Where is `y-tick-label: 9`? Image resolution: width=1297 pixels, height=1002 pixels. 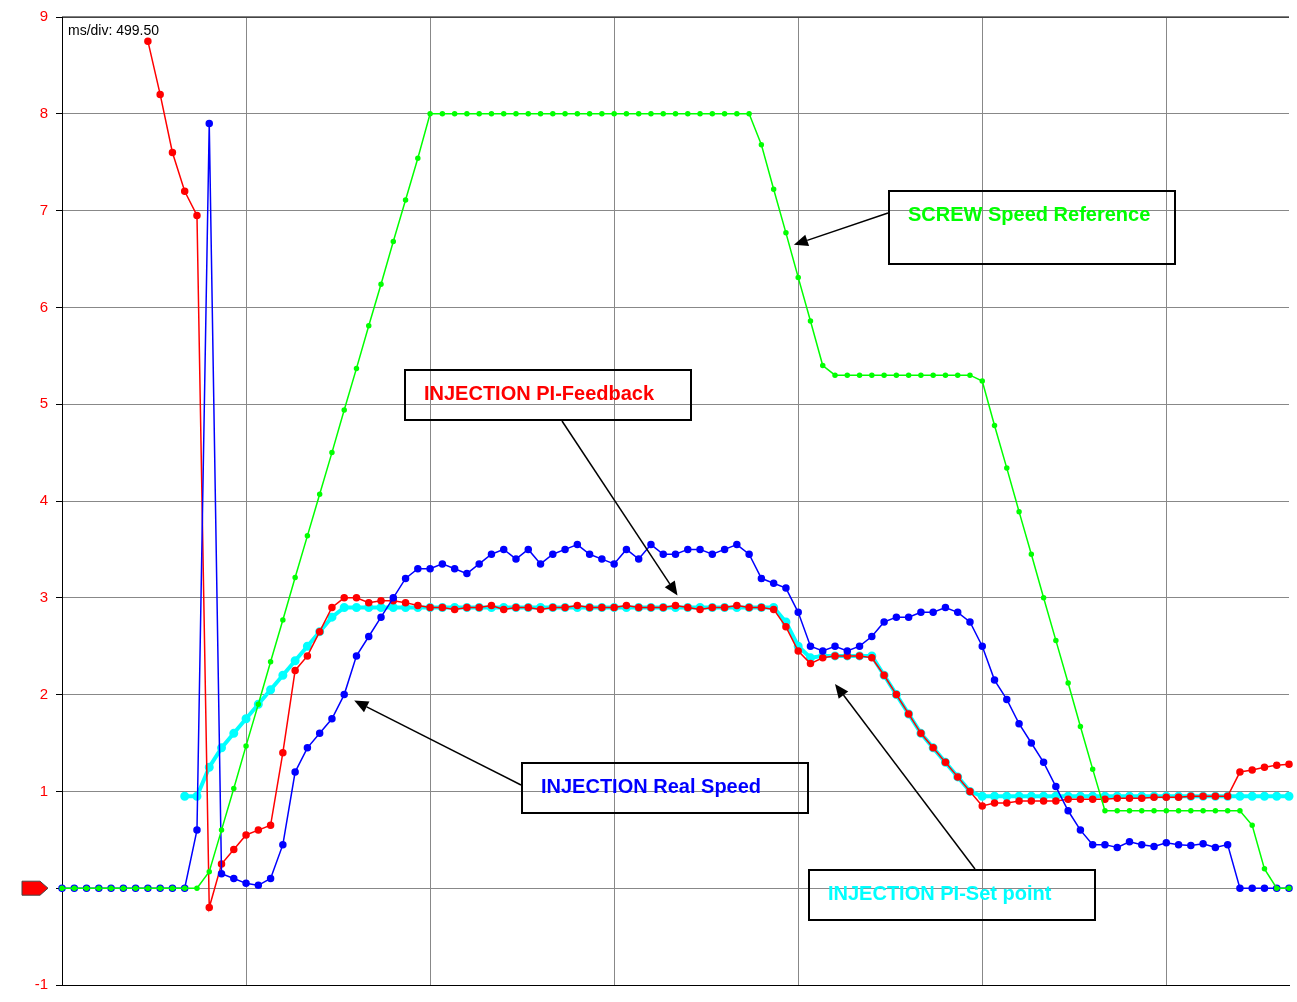
y-tick-label: 9 is located at coordinates (43, 16).